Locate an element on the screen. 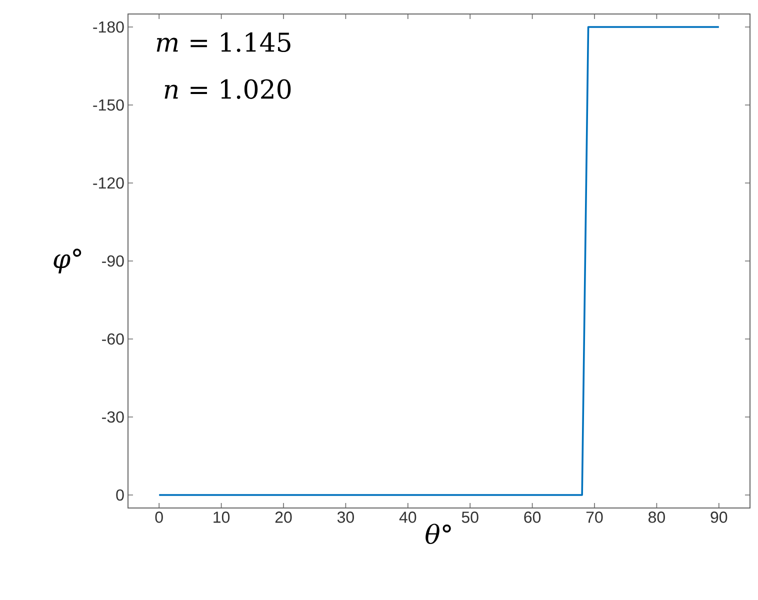 Image resolution: width=758 pixels, height=600 pixels. x-tick-label: 30 is located at coordinates (345, 517).